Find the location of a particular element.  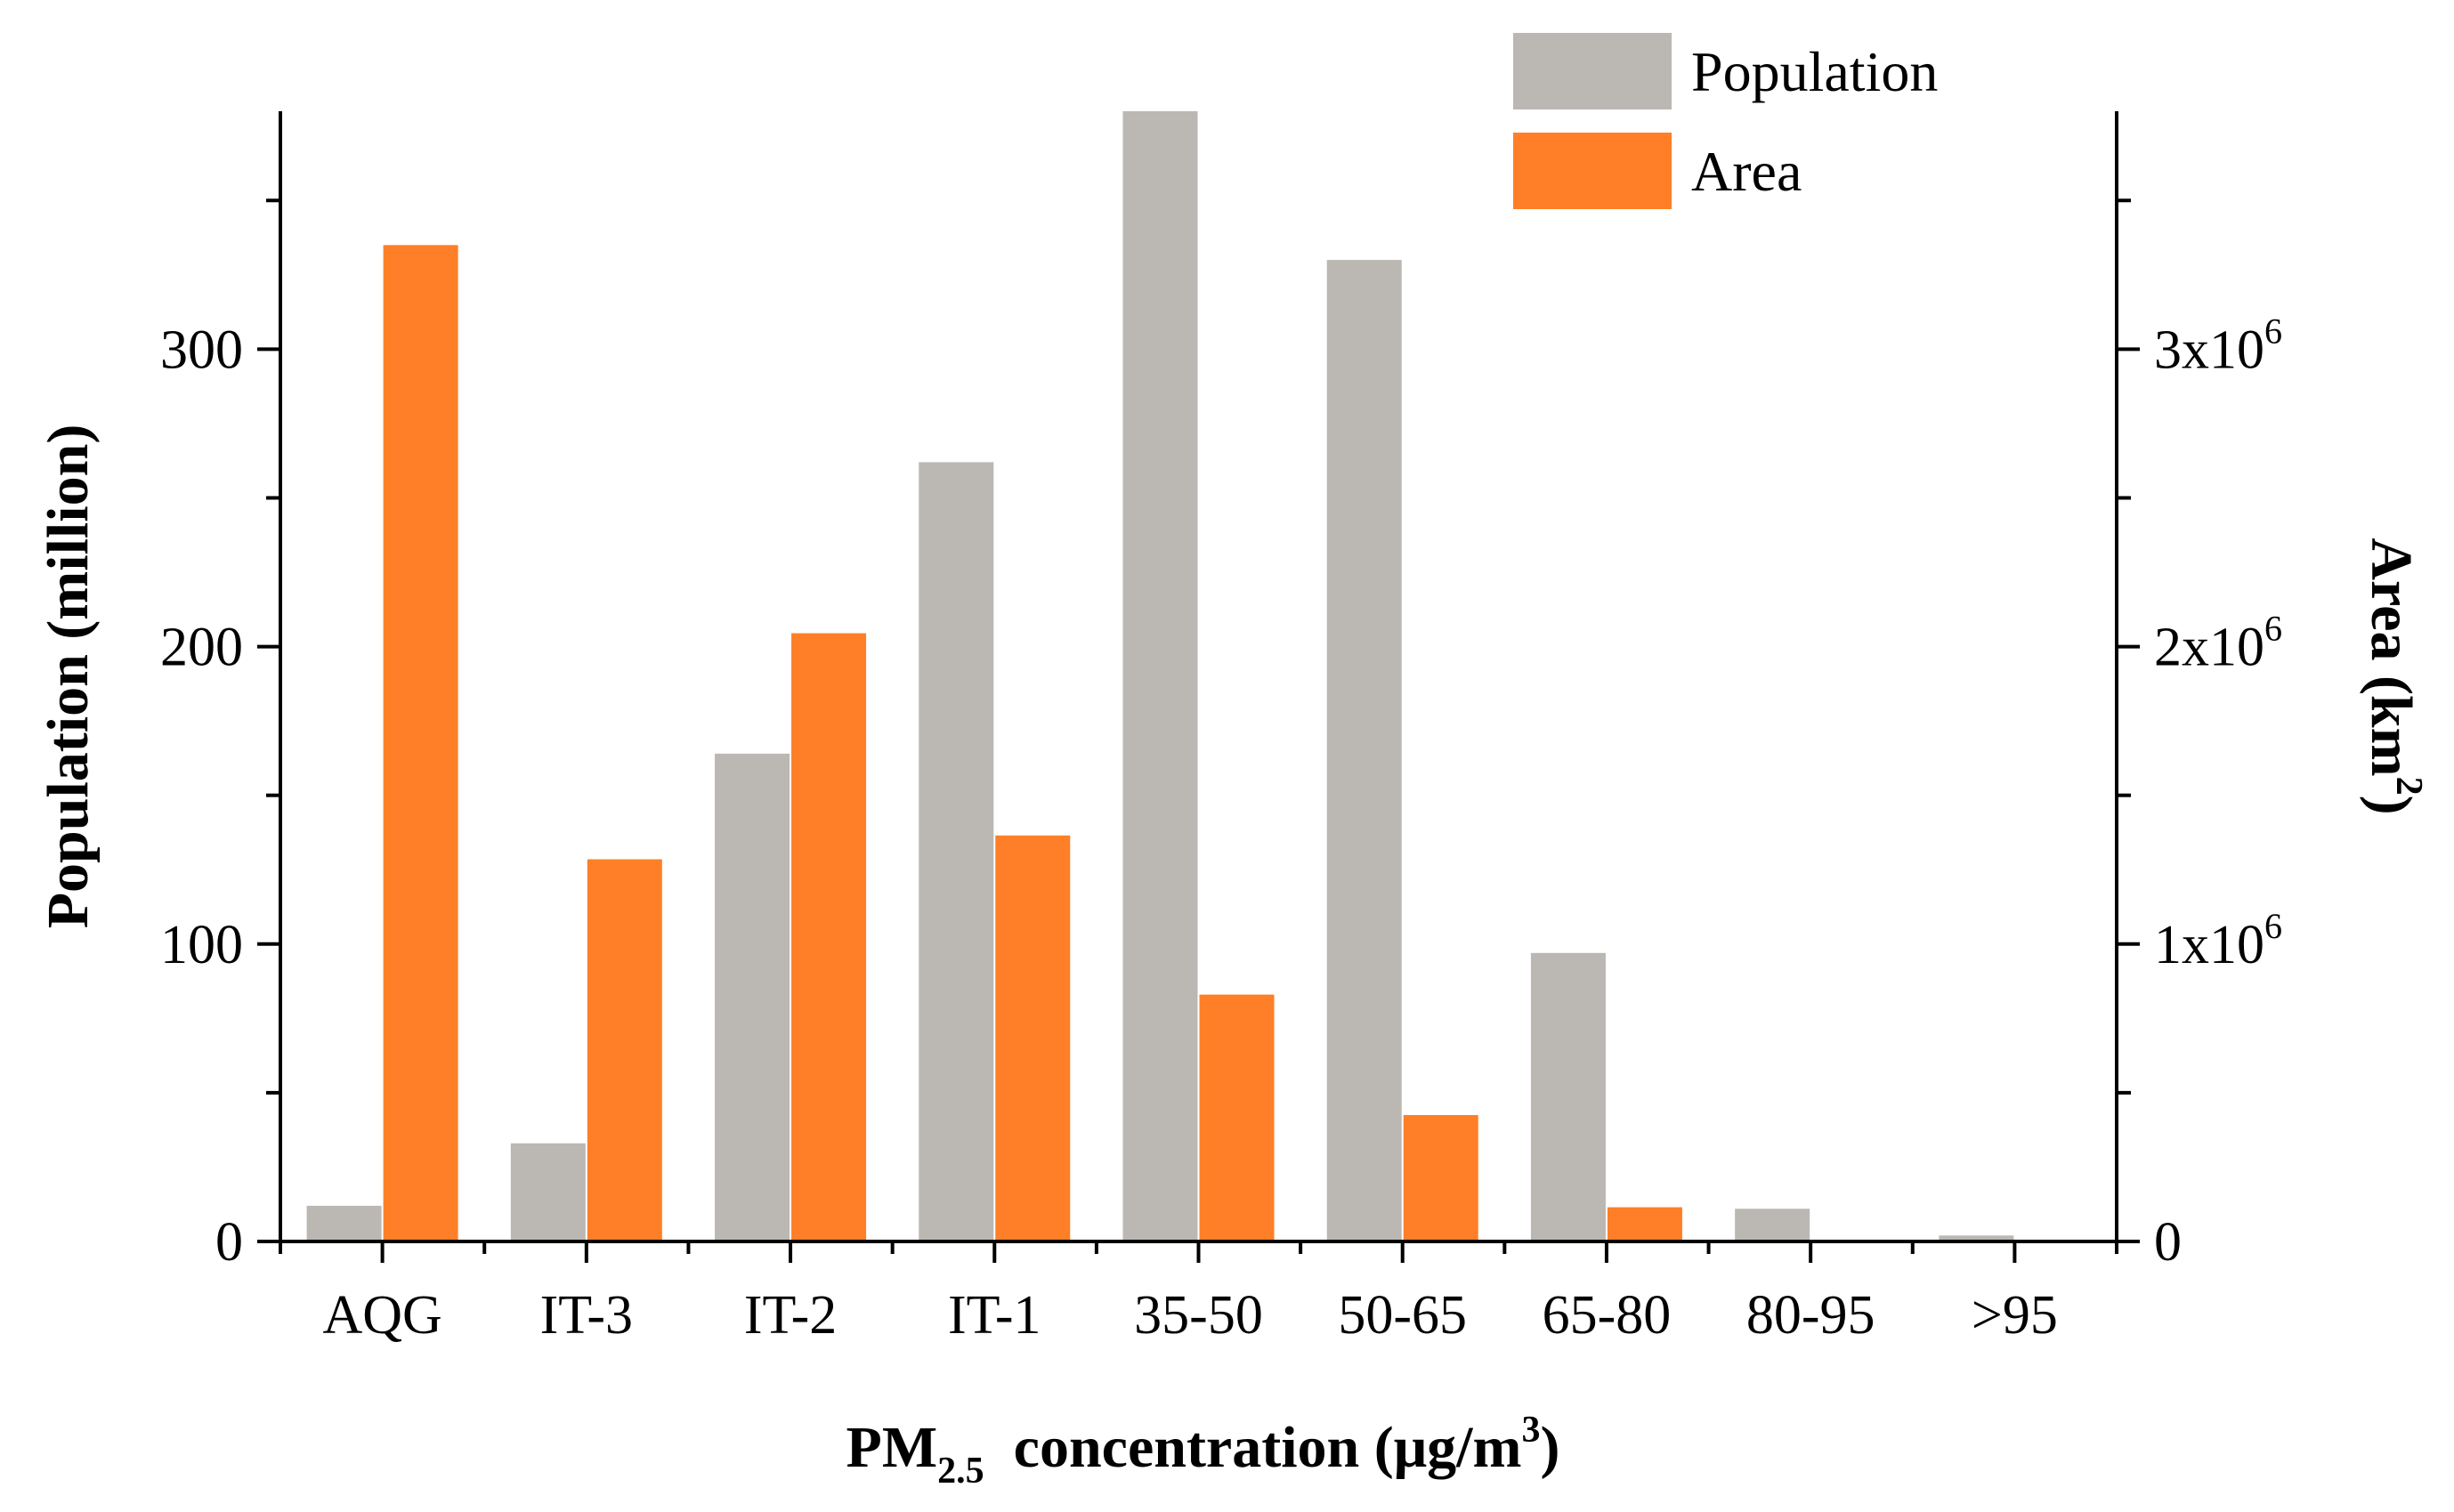

legend: Population Area is located at coordinates (1725, 121).